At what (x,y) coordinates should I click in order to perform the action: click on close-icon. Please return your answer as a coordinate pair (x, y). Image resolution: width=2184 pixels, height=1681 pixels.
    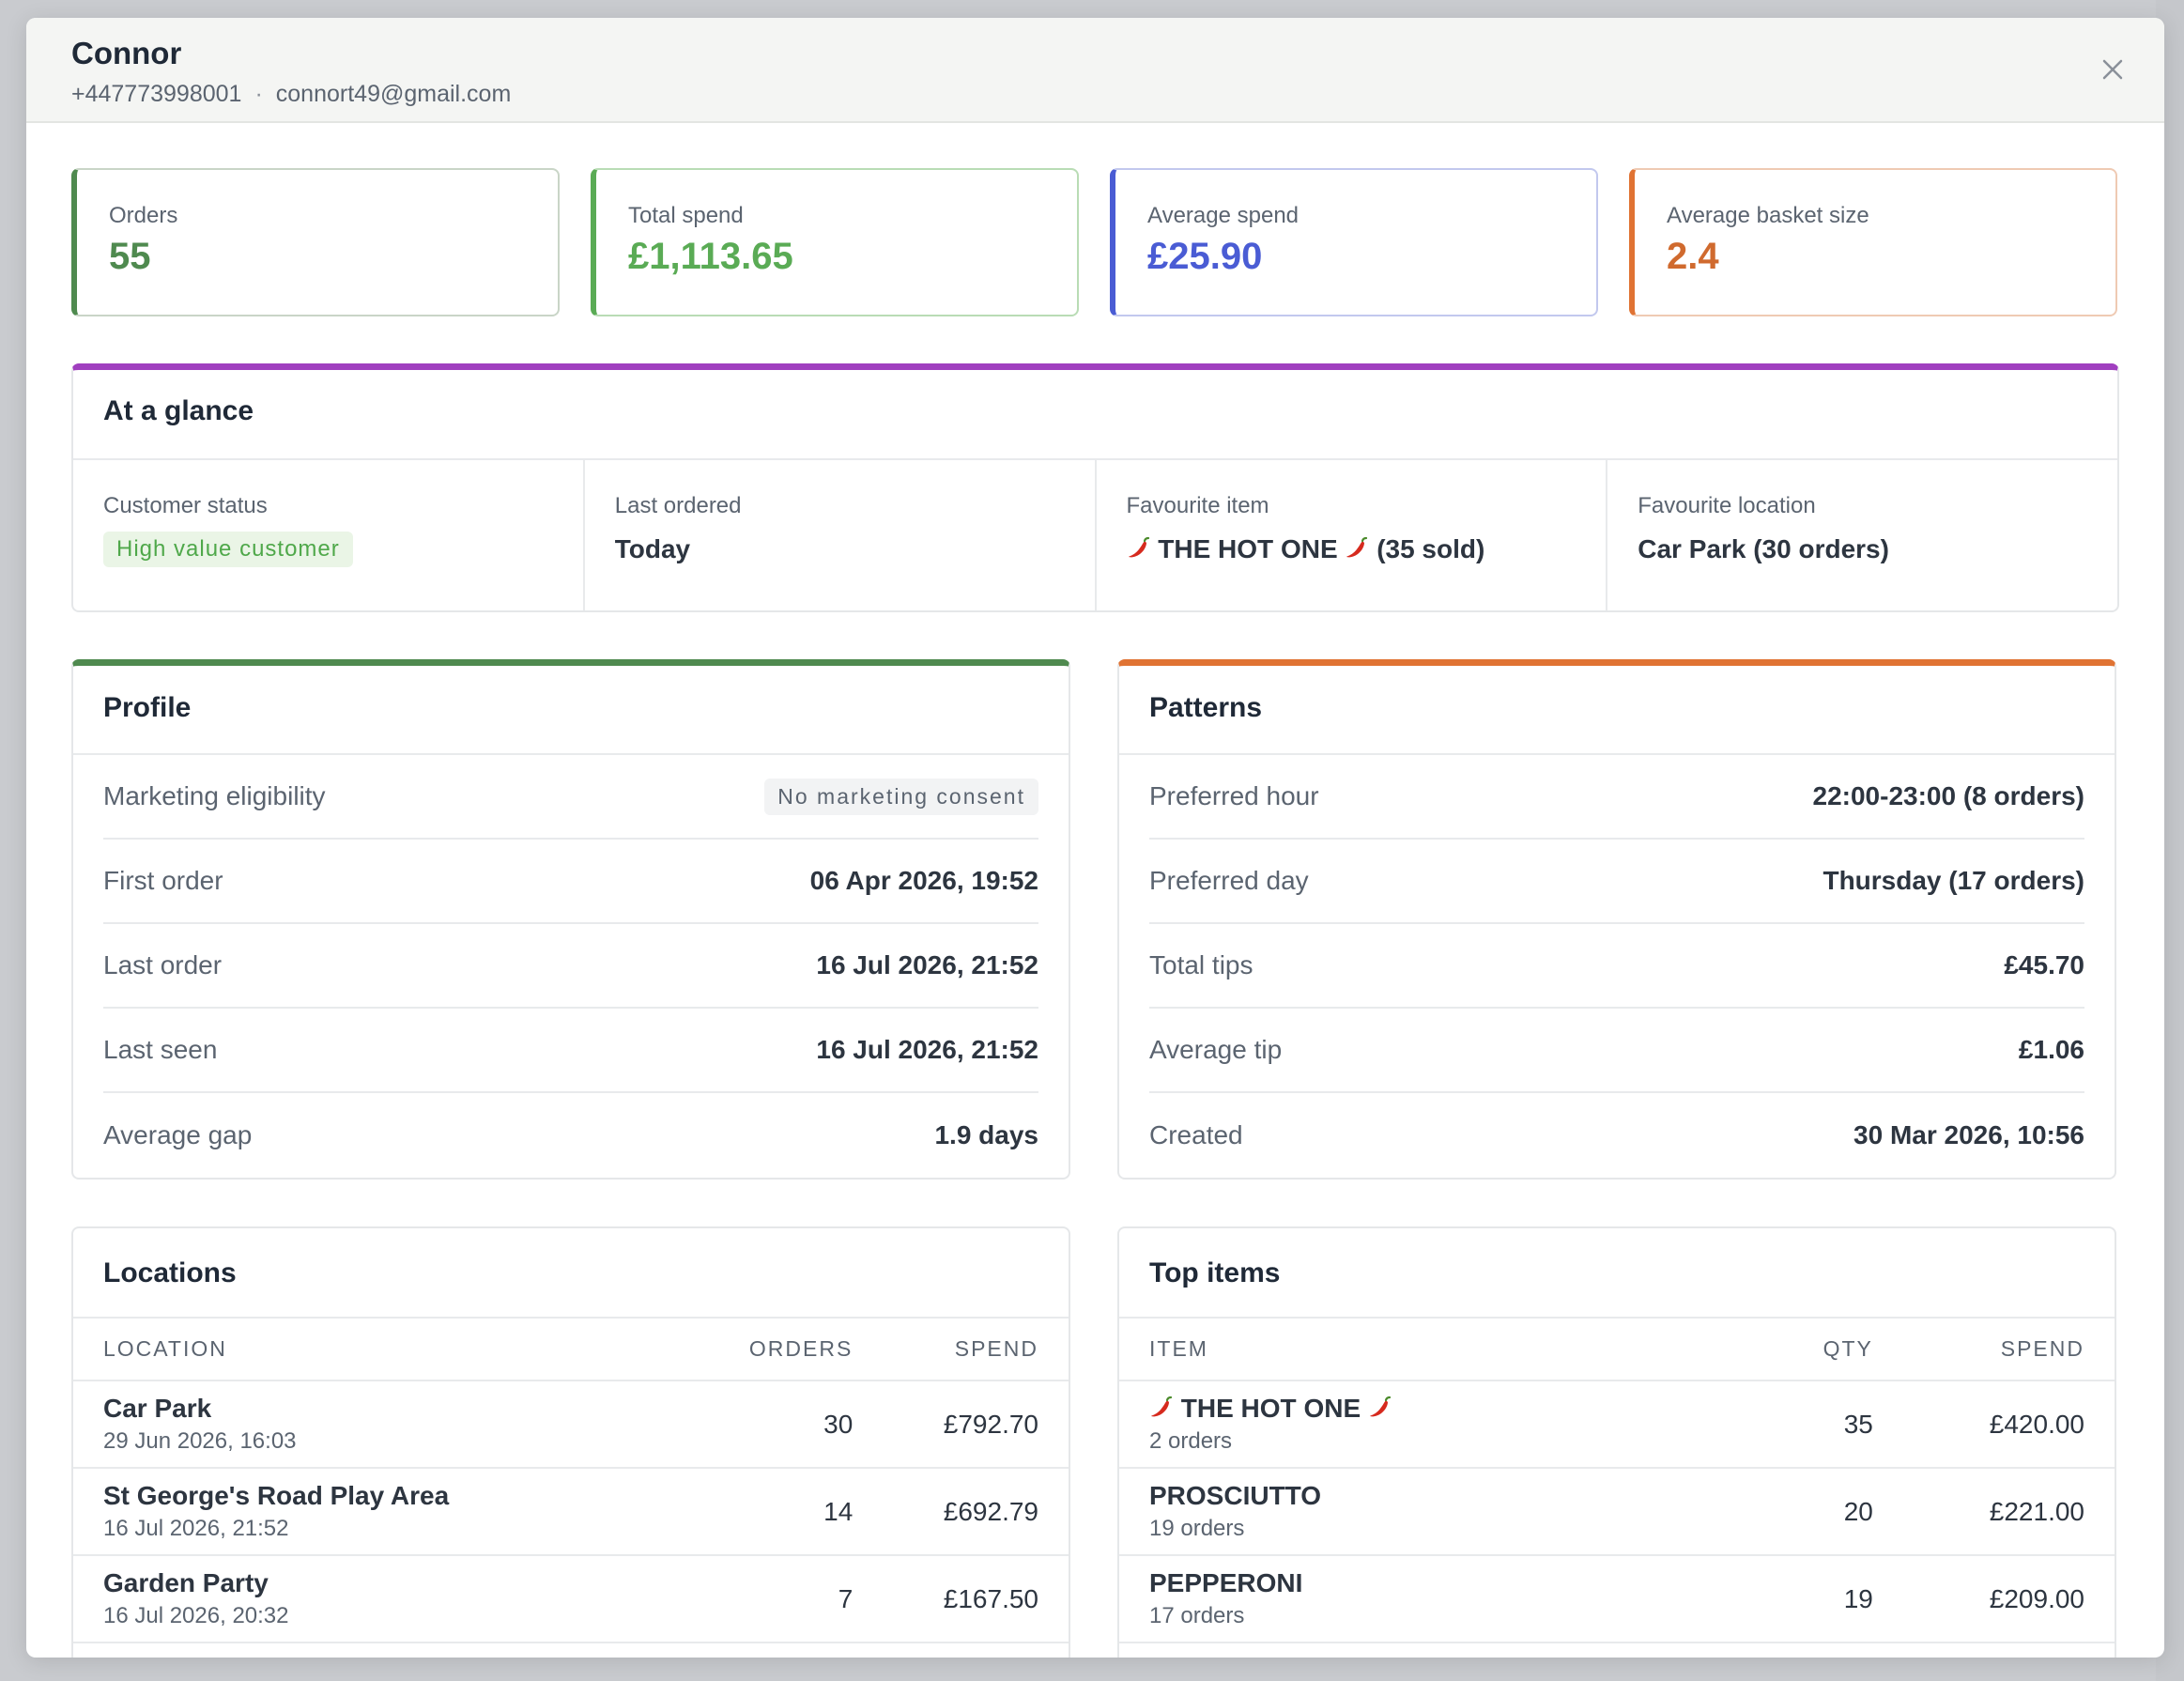
    Looking at the image, I should click on (2112, 69).